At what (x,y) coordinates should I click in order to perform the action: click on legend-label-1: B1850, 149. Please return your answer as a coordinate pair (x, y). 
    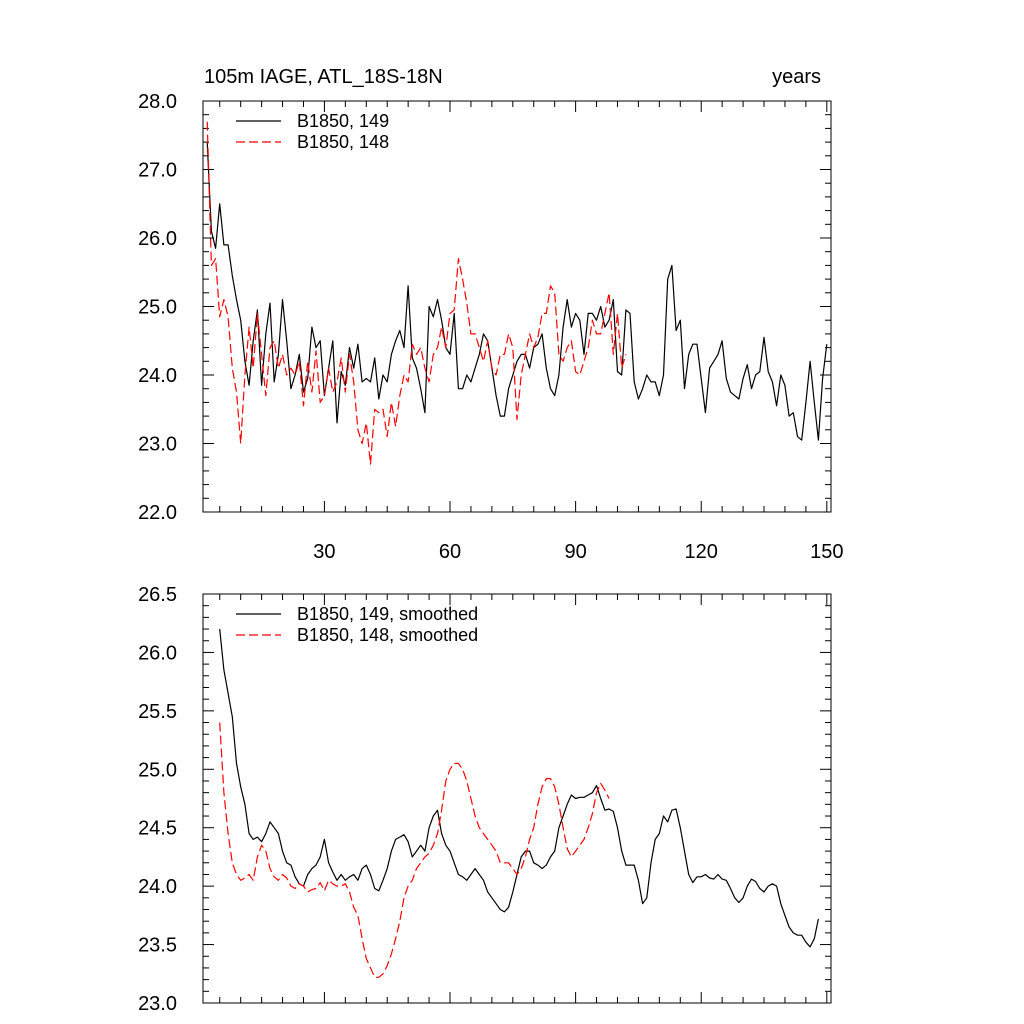
    Looking at the image, I should click on (343, 121).